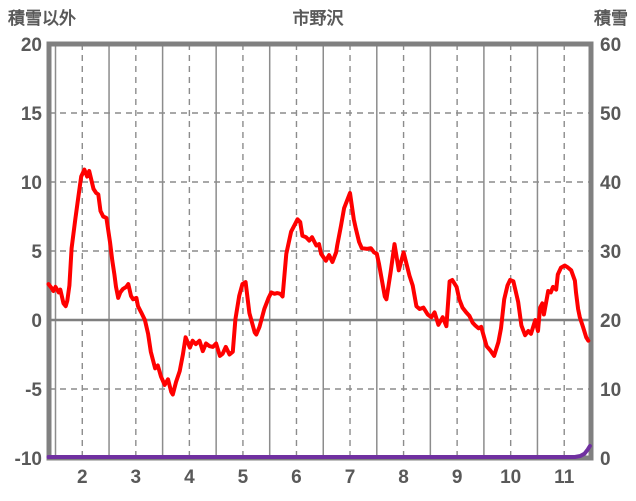  What do you see at coordinates (136, 477) in the screenshot?
I see `x-axis-tick-label: 3` at bounding box center [136, 477].